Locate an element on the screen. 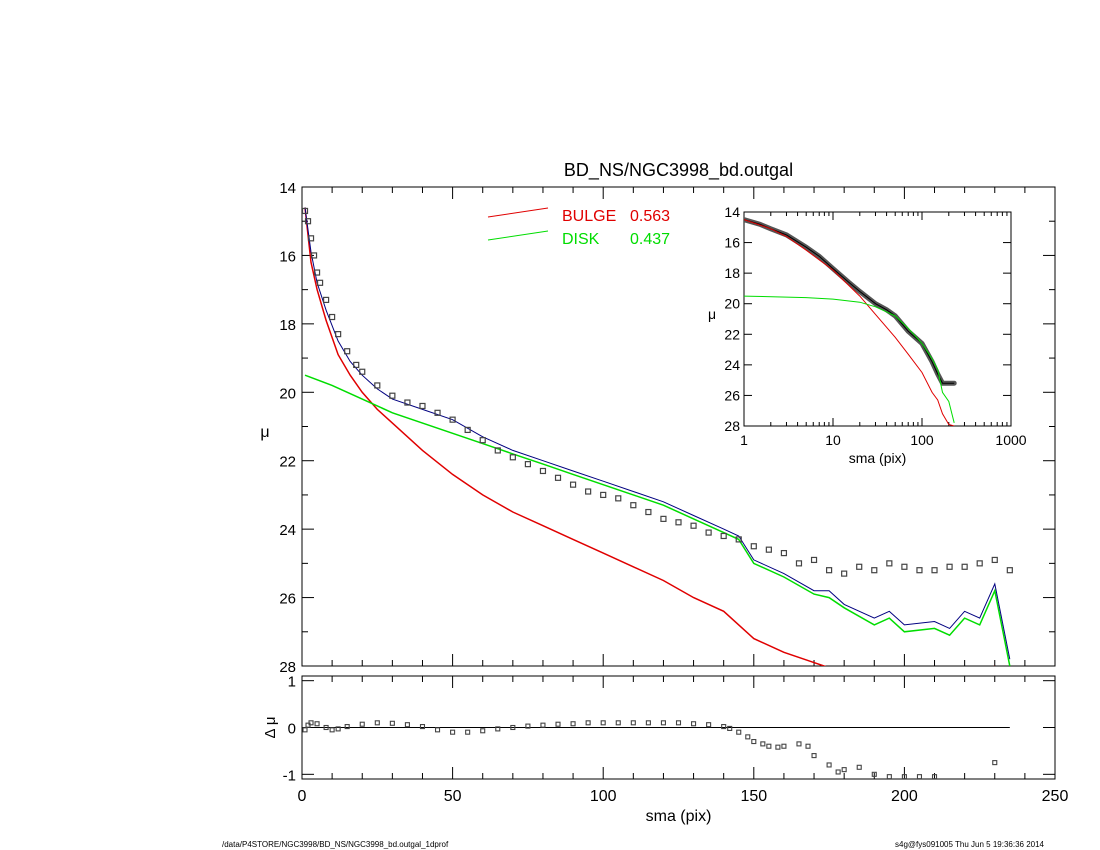  x-tick-label: 150 is located at coordinates (753, 796).